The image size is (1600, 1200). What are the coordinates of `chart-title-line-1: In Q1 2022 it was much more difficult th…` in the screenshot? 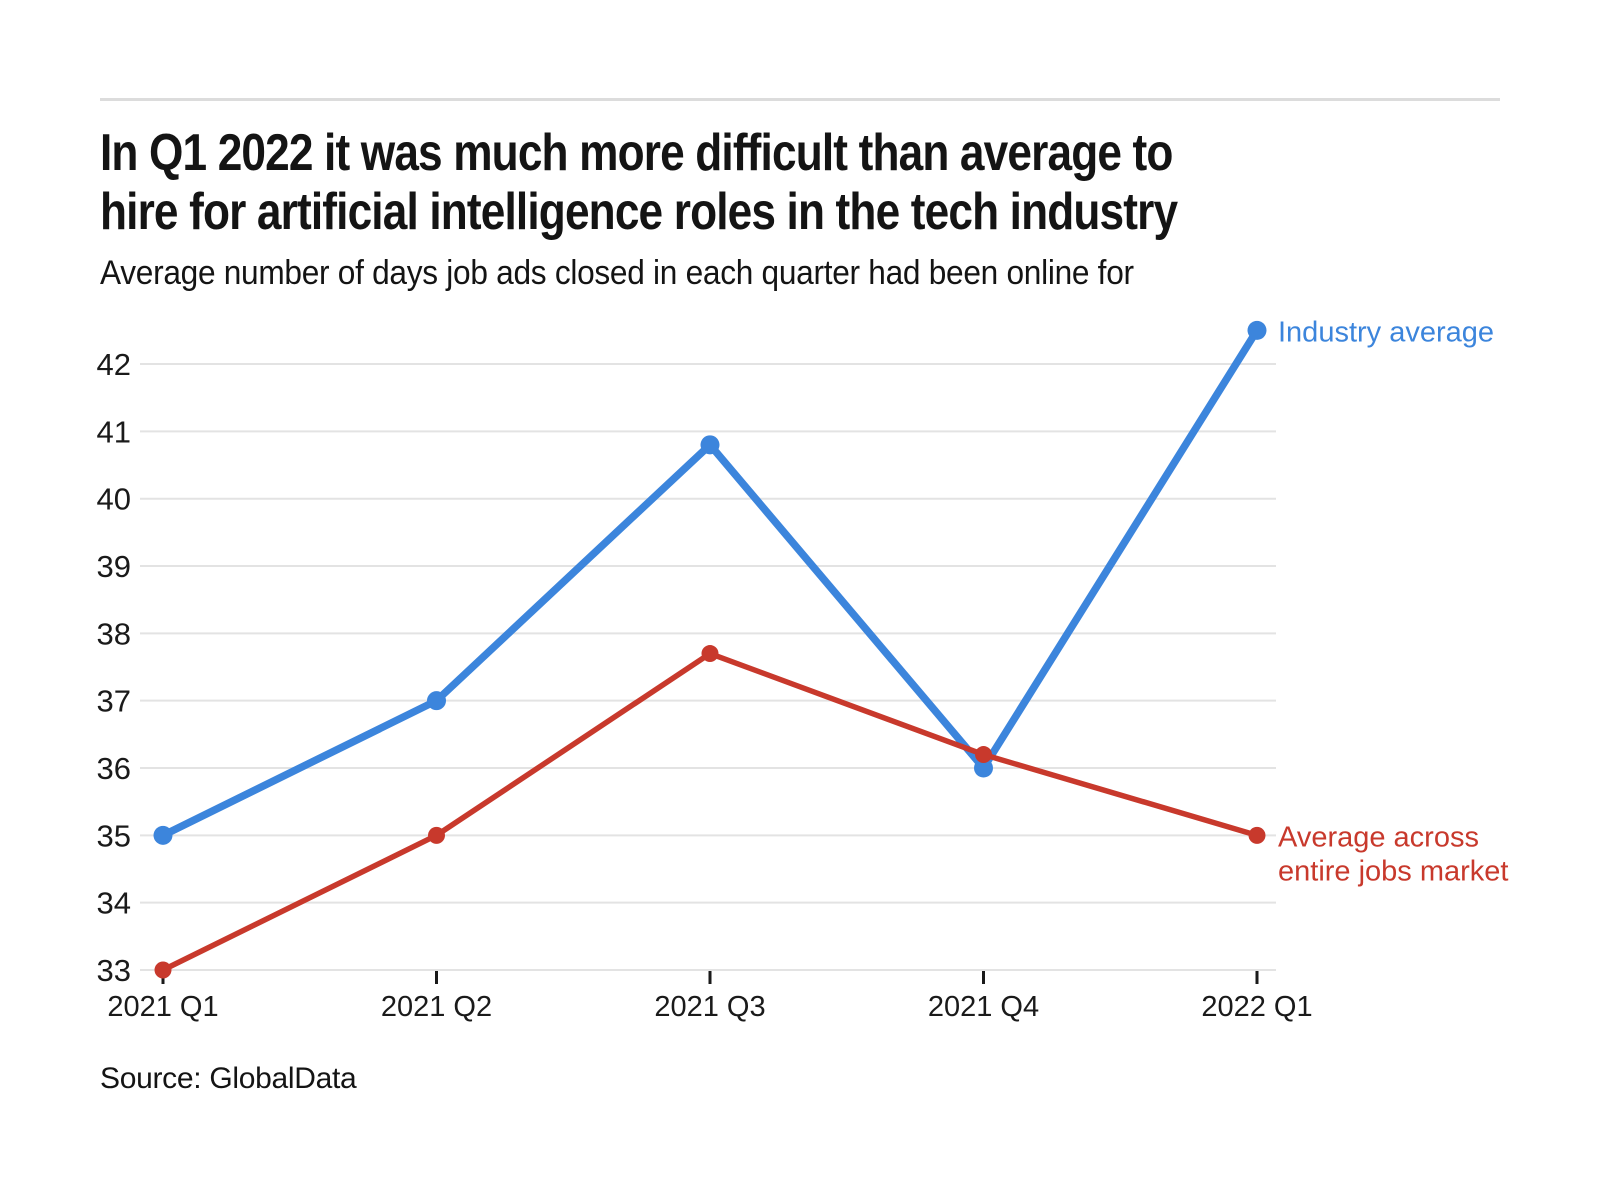 It's located at (636, 153).